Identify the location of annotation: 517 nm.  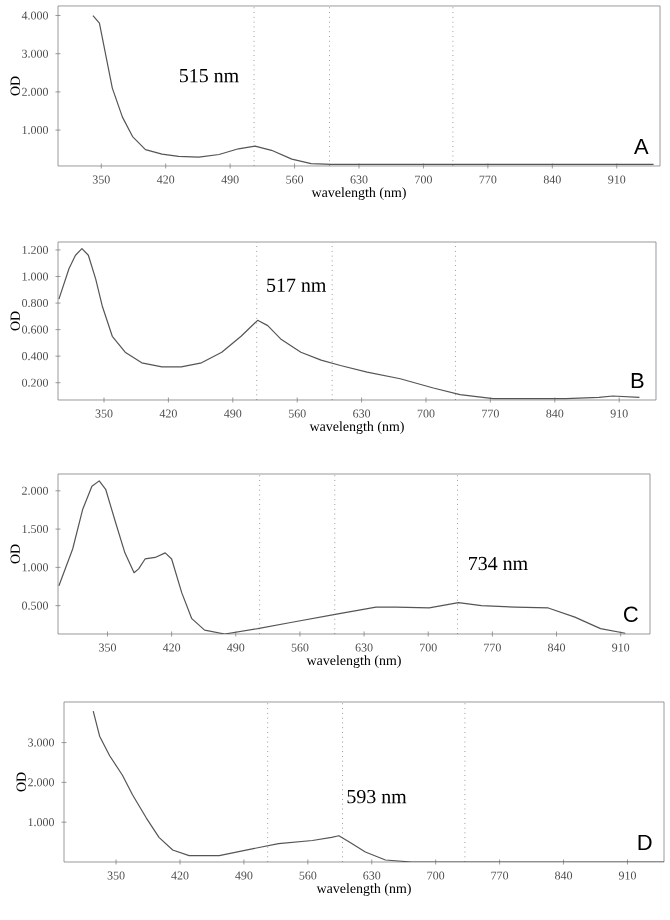
(297, 285).